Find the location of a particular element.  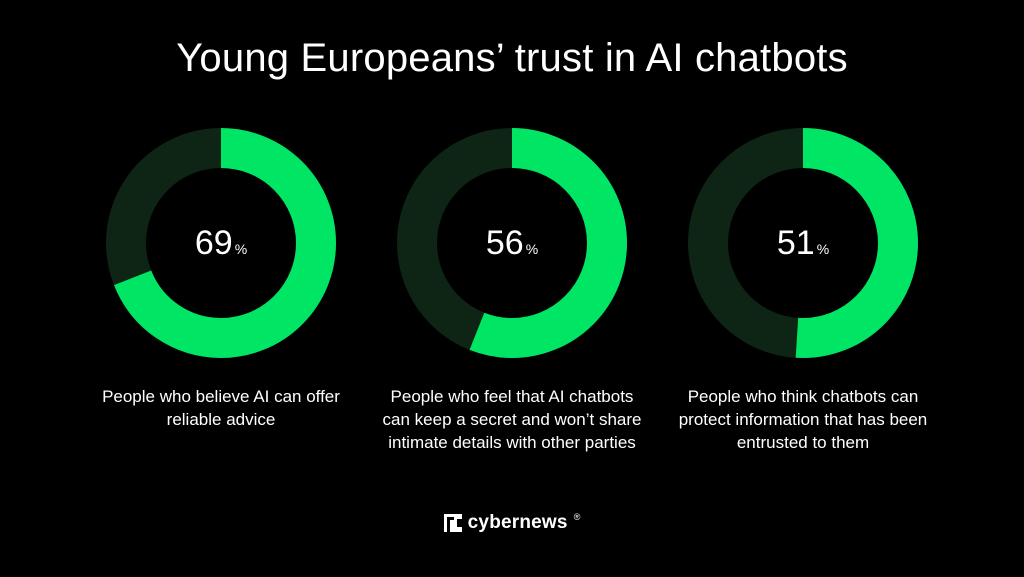

donut-chart-reliable-advice: 69% is located at coordinates (221, 243).